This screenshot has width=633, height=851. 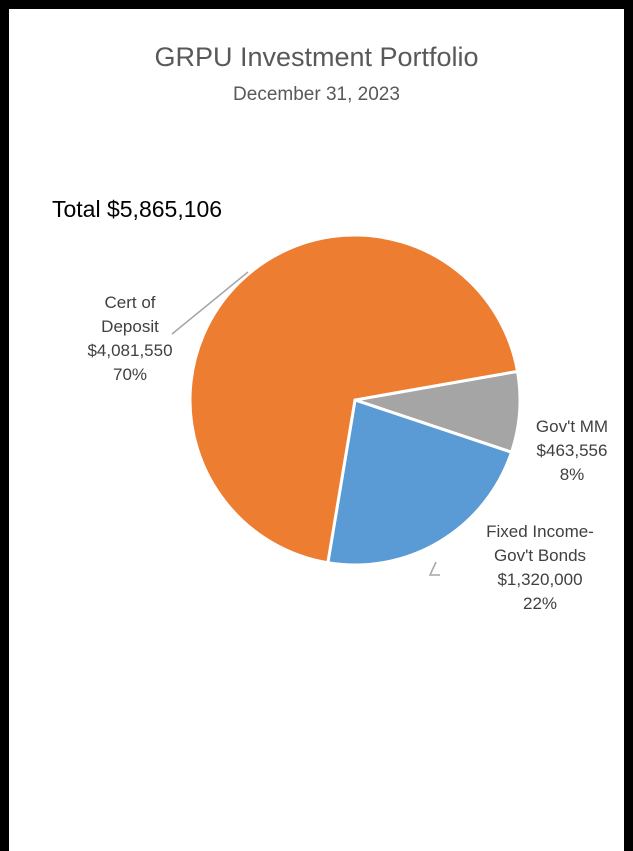 I want to click on total-label: Total $5,865,106, so click(x=137, y=209).